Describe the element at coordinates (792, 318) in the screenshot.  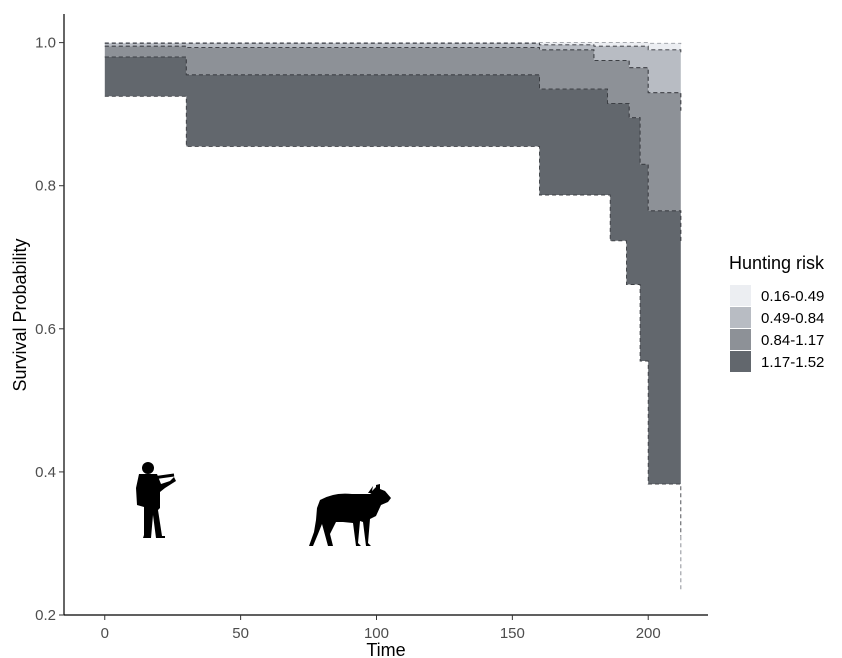
I see `legend-label: 0.49-0.84` at that location.